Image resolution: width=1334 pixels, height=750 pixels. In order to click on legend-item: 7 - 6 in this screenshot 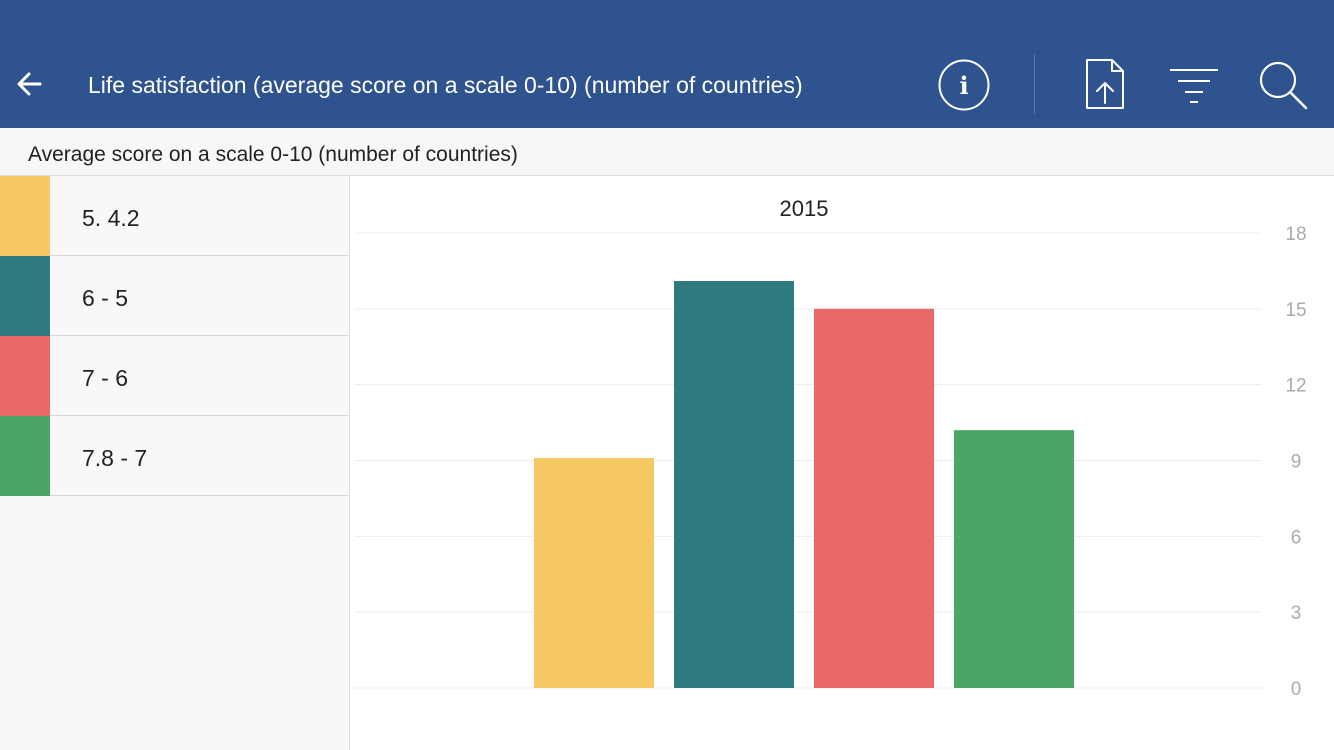, I will do `click(174, 376)`.